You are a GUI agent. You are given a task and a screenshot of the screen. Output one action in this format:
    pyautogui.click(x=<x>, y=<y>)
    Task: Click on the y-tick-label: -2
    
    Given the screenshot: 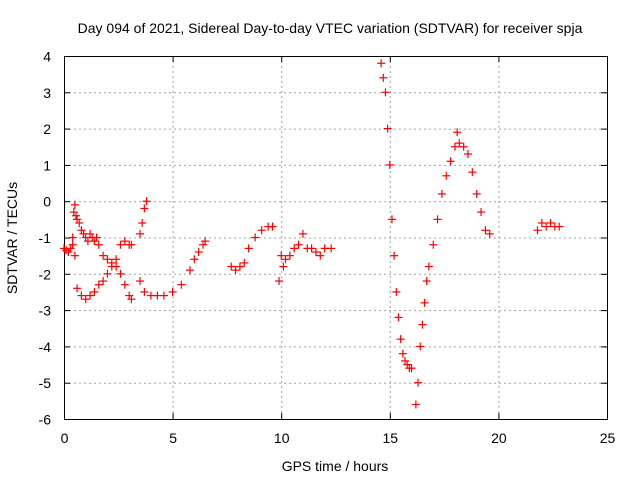 What is the action you would take?
    pyautogui.click(x=45, y=274)
    